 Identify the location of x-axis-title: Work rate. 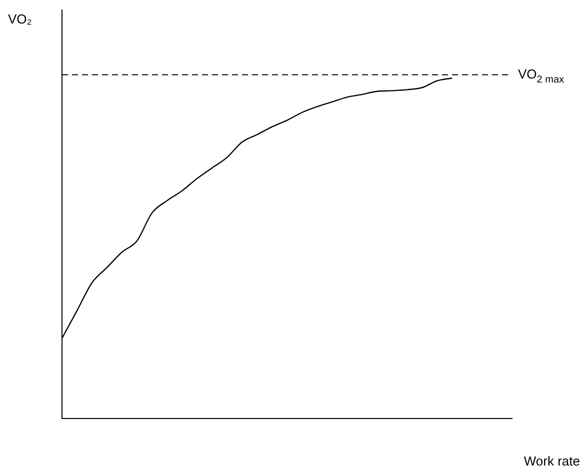
(552, 461).